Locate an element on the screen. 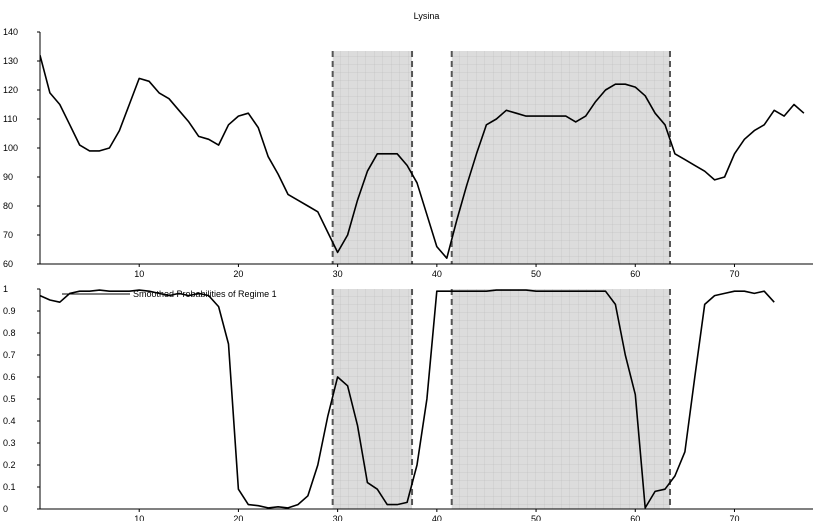 This screenshot has width=813, height=521. chart-title: Lysina is located at coordinates (427, 16).